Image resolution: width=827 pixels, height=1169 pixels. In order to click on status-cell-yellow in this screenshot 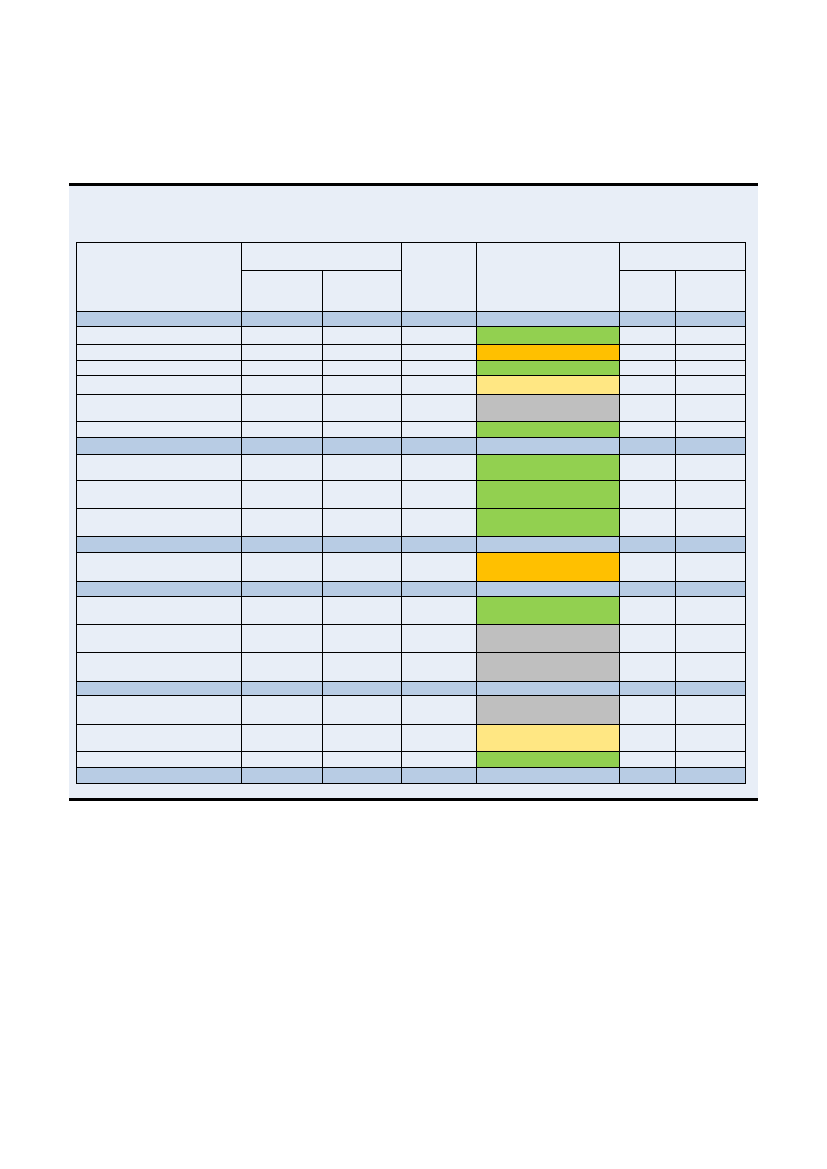, I will do `click(548, 385)`.